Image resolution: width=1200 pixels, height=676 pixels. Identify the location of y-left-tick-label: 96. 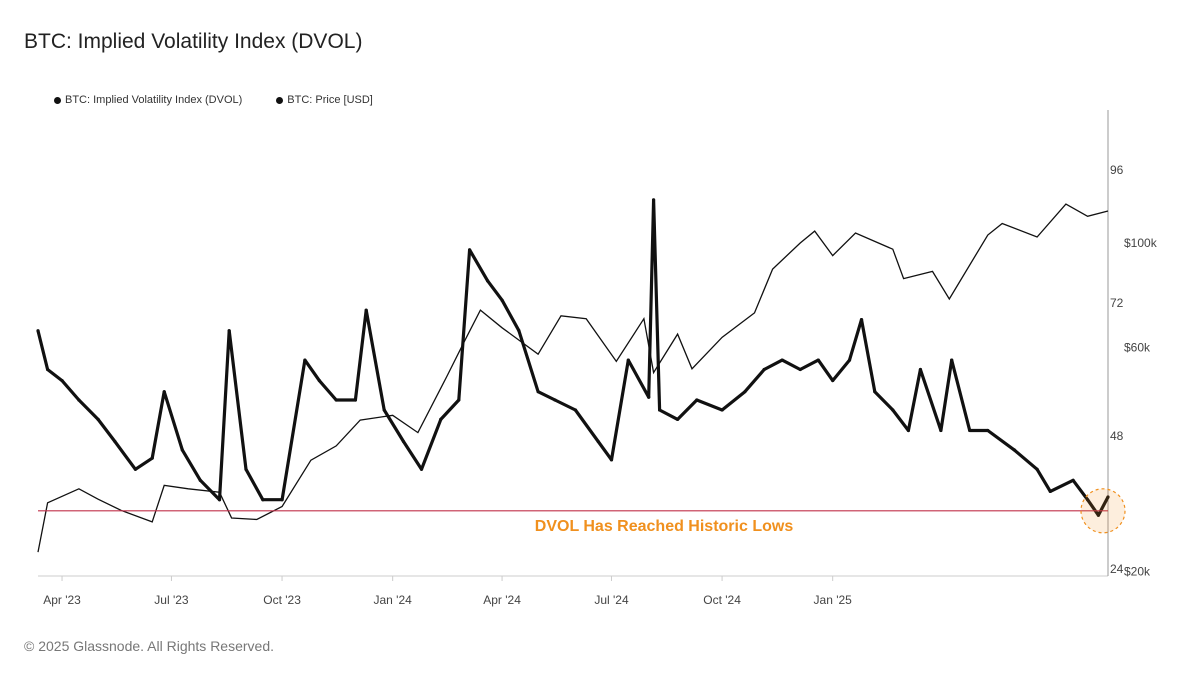
(1117, 170).